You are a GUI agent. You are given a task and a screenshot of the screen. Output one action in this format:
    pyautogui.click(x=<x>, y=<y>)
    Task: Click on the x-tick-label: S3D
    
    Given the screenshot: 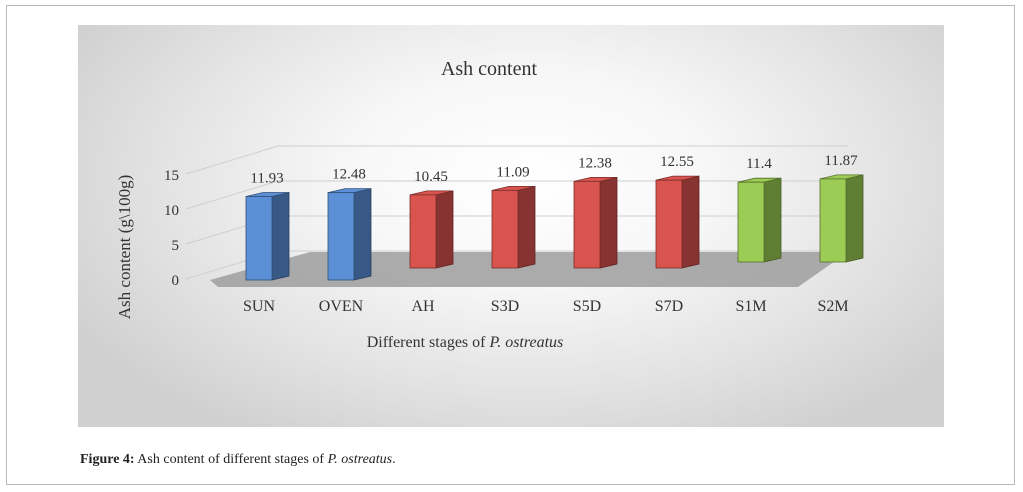 What is the action you would take?
    pyautogui.click(x=505, y=306)
    